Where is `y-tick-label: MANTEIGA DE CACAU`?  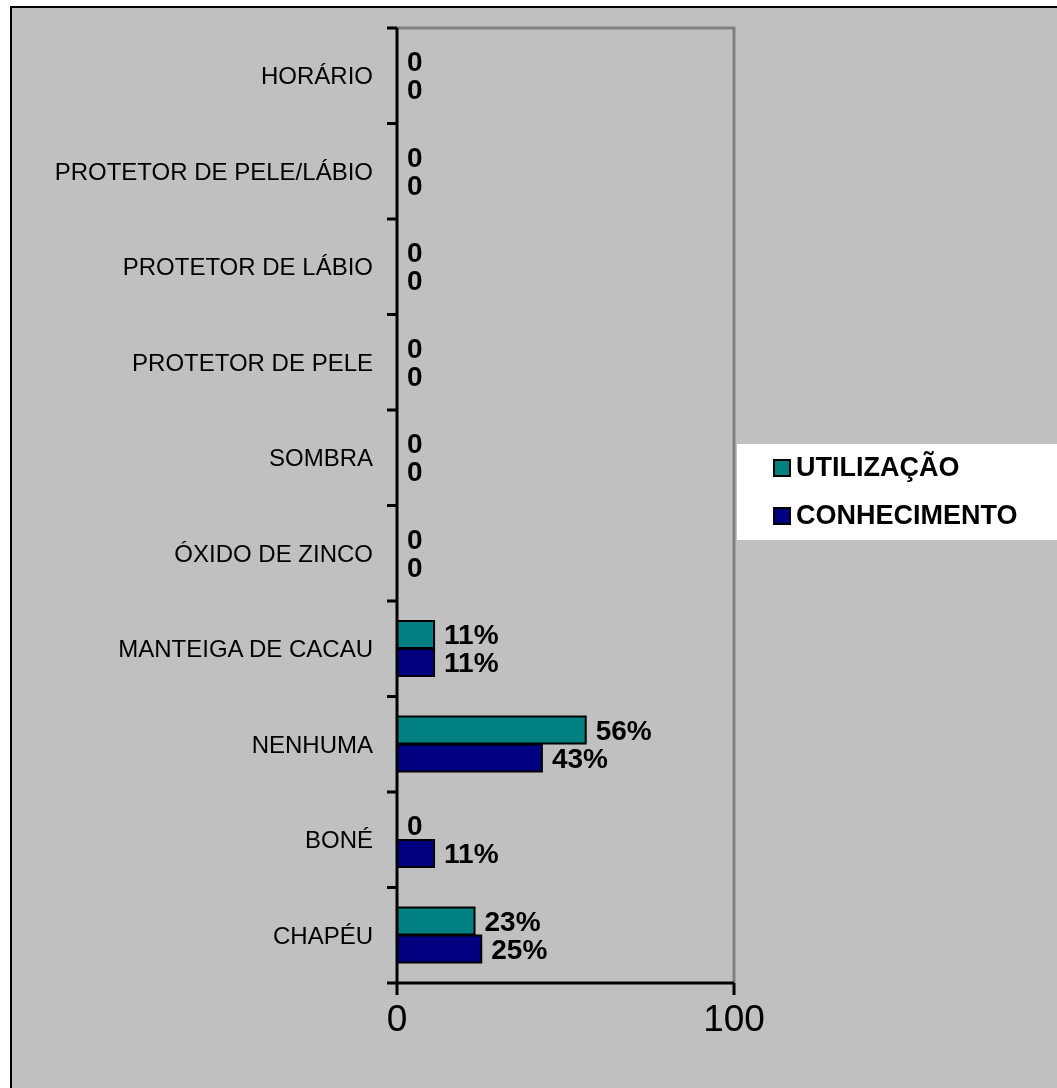
y-tick-label: MANTEIGA DE CACAU is located at coordinates (245, 649).